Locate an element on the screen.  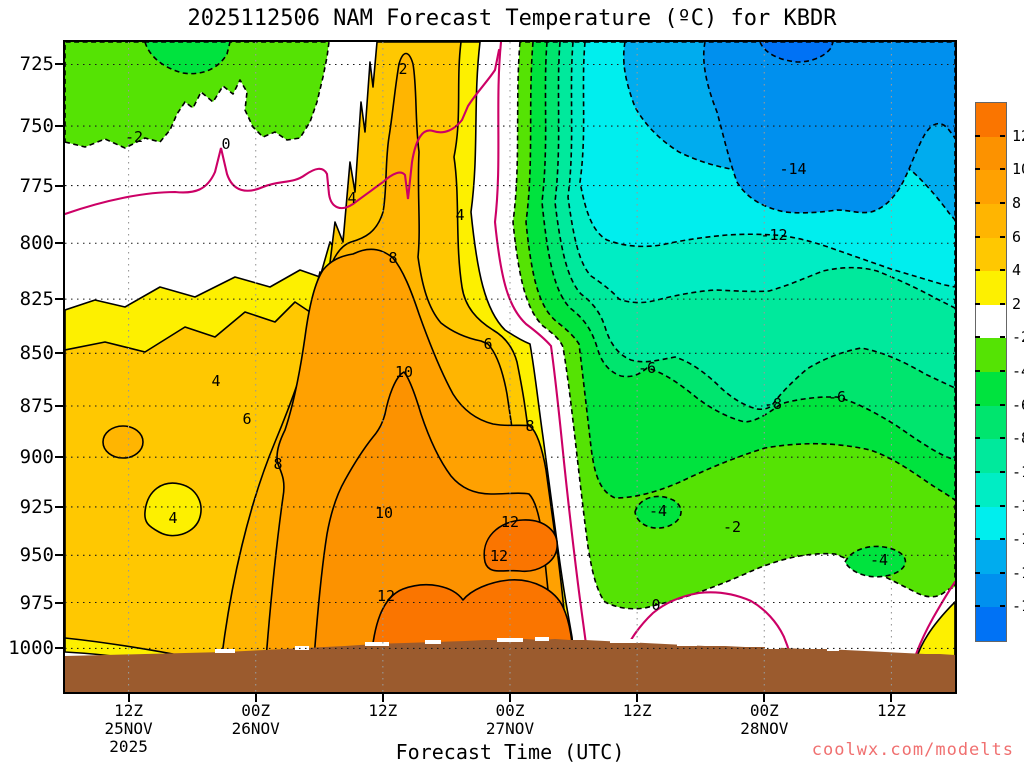
yellow-blob is located at coordinates (173, 509).